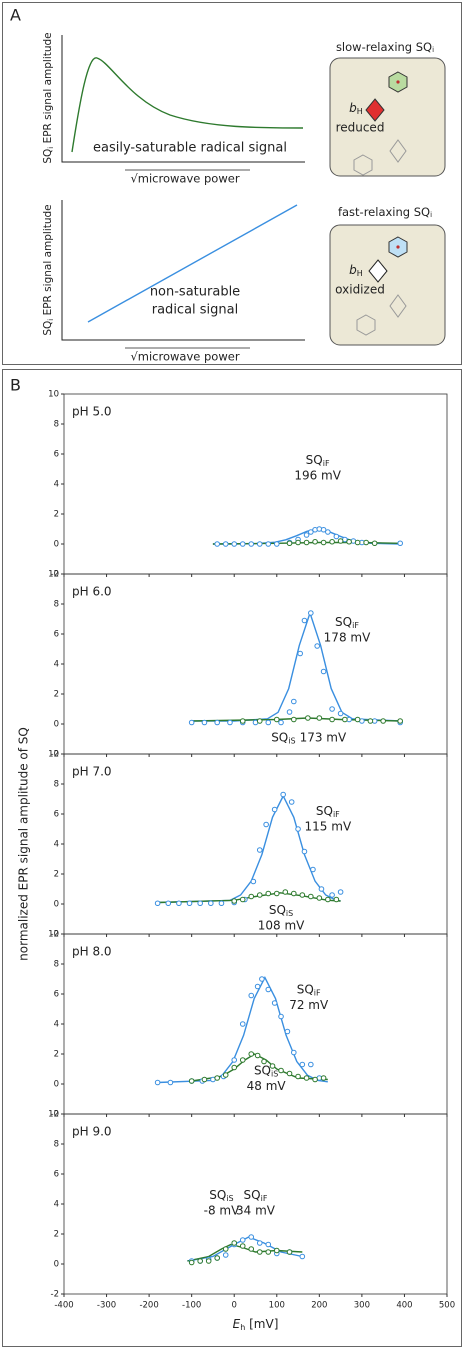  What do you see at coordinates (56, 785) in the screenshot?
I see `y-tick-label: 8` at bounding box center [56, 785].